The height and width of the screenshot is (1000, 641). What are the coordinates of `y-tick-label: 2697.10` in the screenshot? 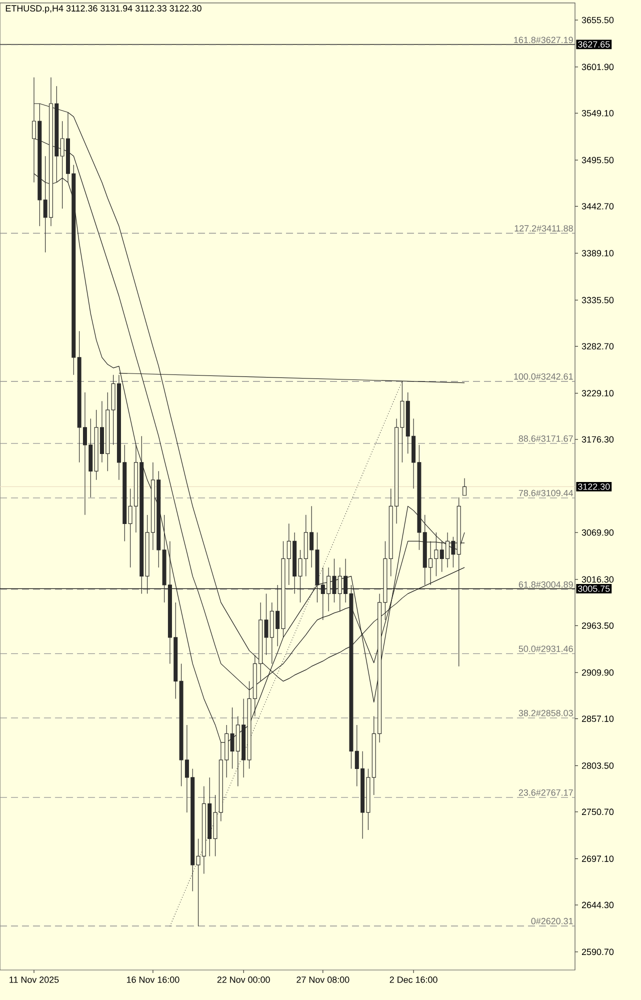 It's located at (598, 859).